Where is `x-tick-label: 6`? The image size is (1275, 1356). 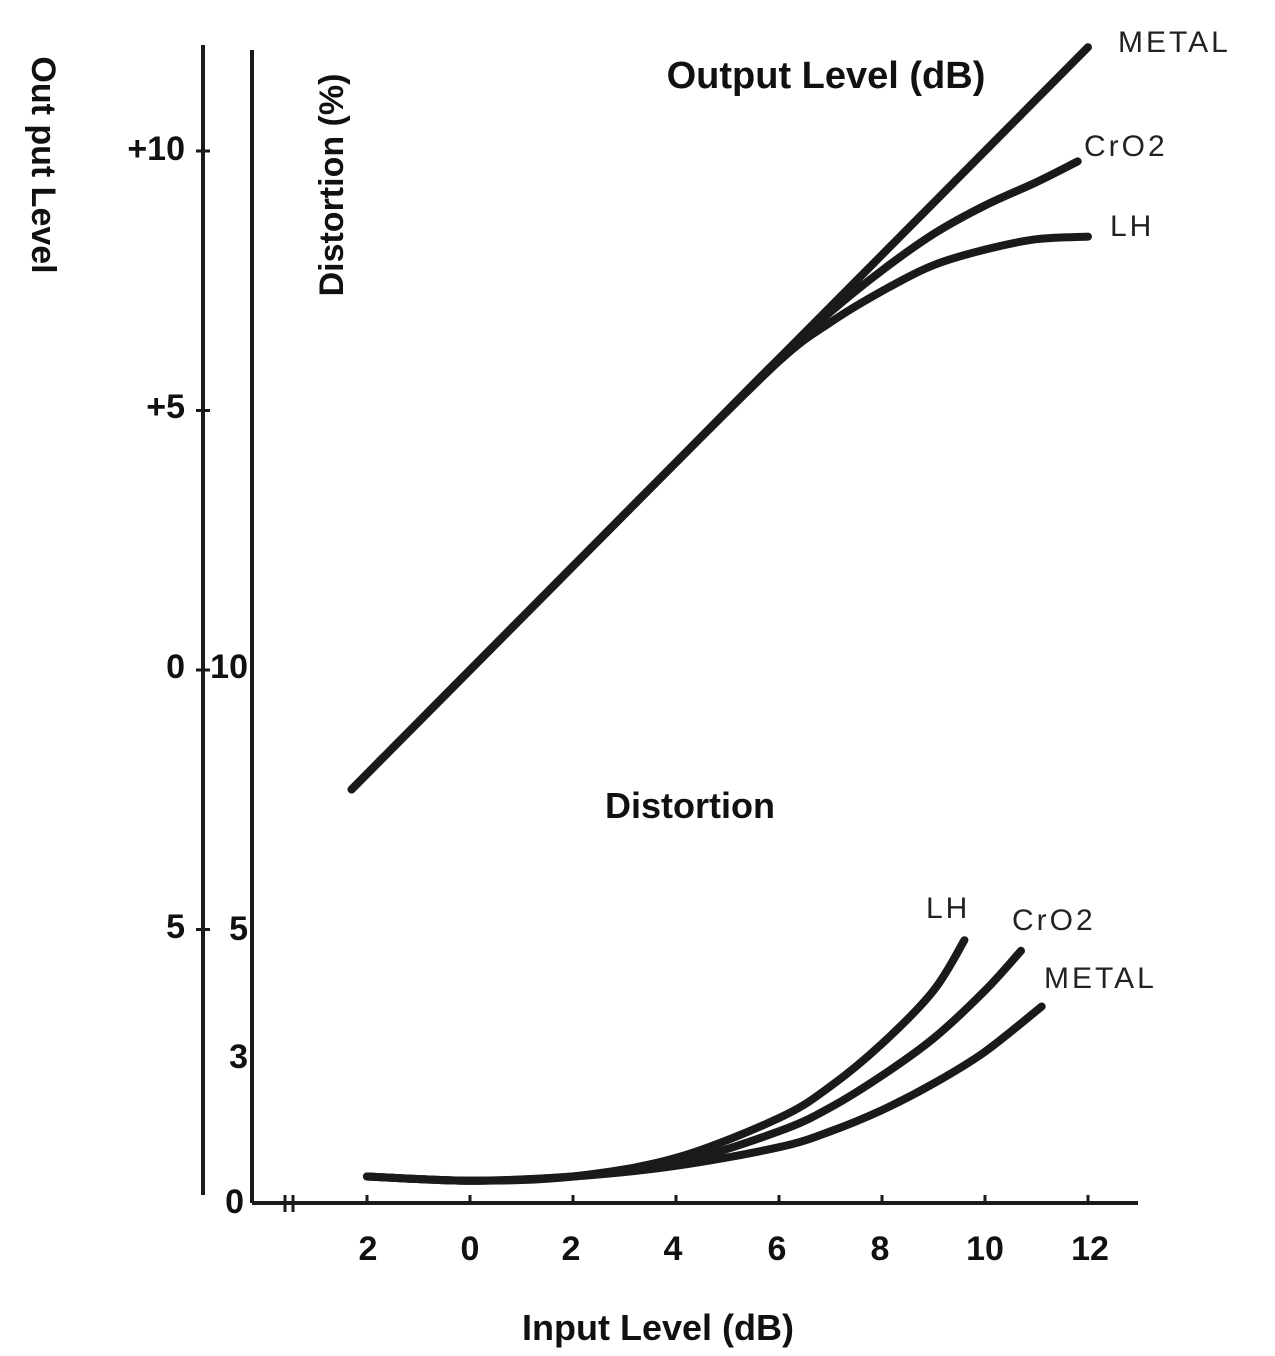 x-tick-label: 6 is located at coordinates (777, 1249).